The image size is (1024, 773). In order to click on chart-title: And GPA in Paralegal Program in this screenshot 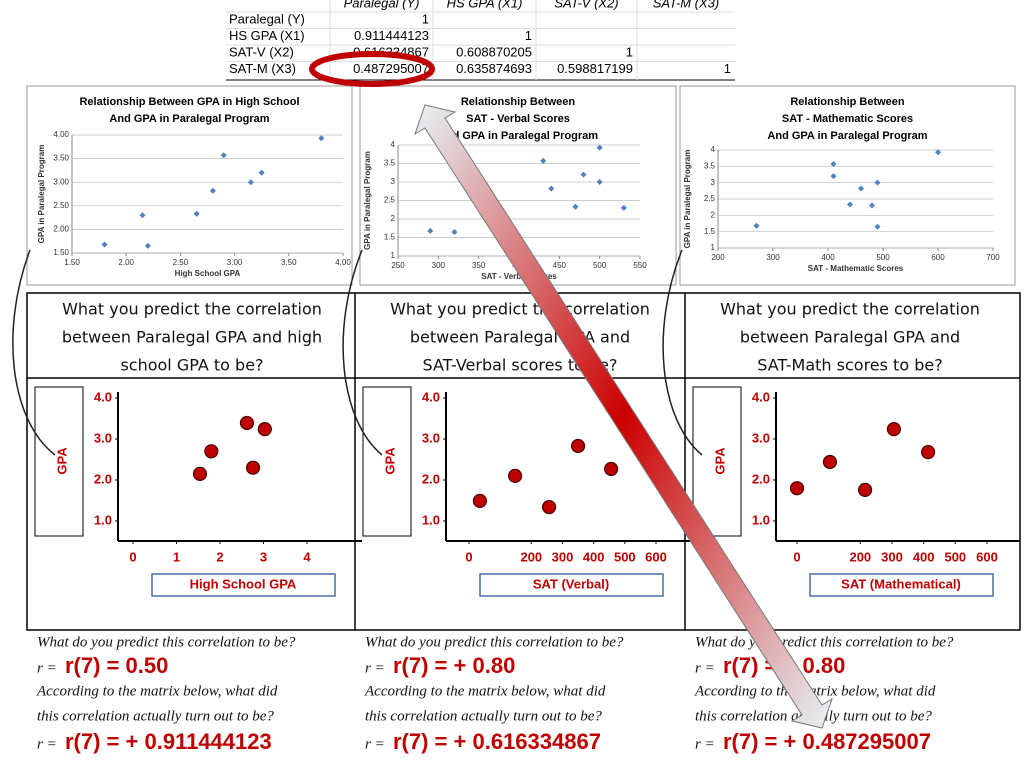, I will do `click(189, 119)`.